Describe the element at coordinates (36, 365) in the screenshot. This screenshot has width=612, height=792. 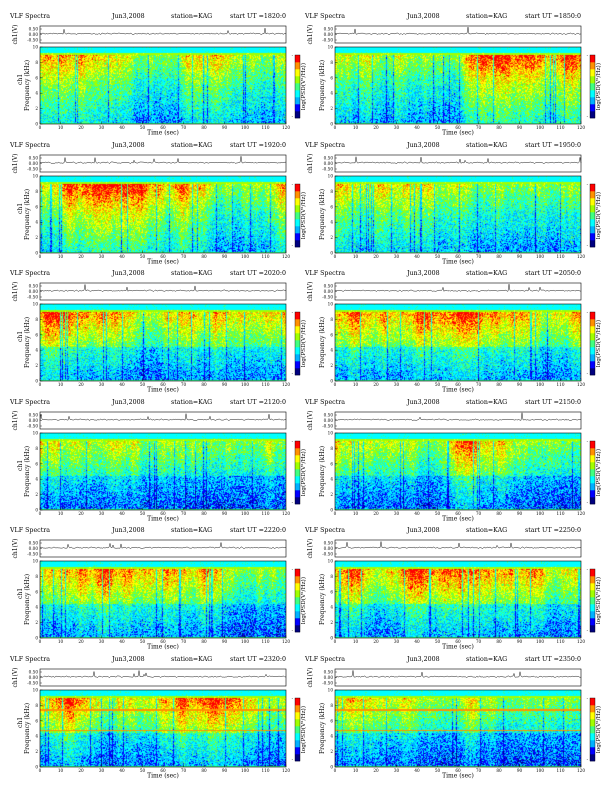
I see `y-tick-label: 2` at that location.